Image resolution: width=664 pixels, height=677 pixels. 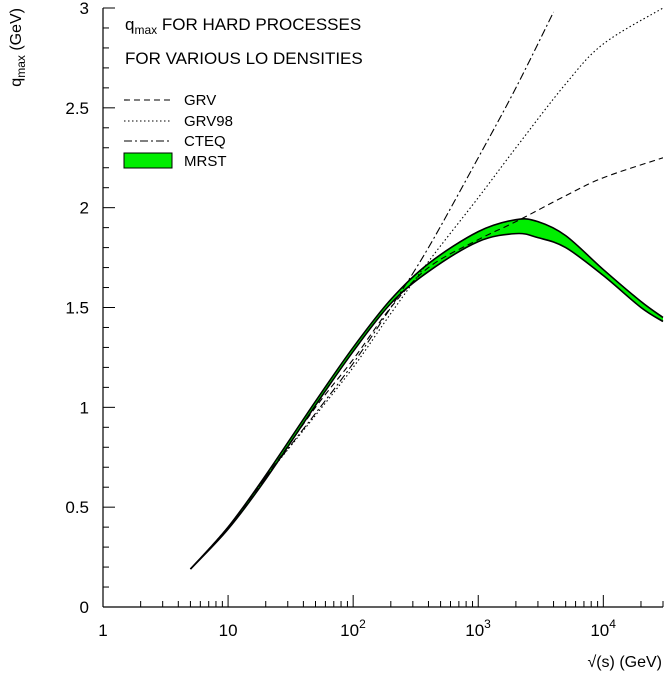 What do you see at coordinates (18, 47) in the screenshot?
I see `y-axis-title: qmax (GeV)` at bounding box center [18, 47].